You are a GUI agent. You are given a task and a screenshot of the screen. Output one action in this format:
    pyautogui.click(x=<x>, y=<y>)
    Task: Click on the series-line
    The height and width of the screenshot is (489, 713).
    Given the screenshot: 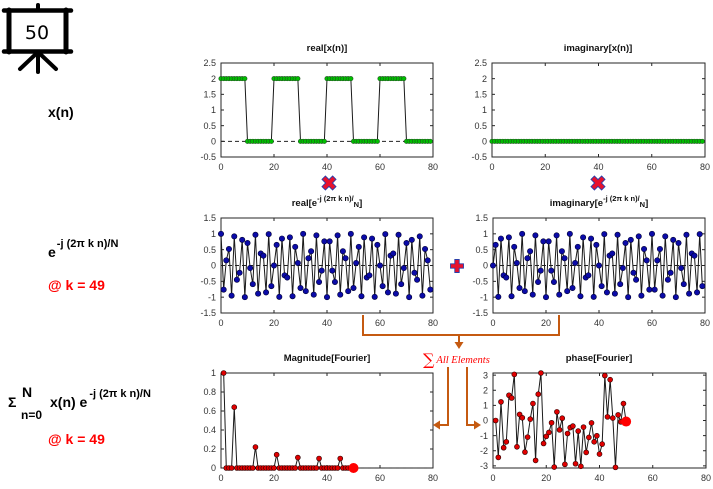 What is the action you would take?
    pyautogui.click(x=325, y=265)
    